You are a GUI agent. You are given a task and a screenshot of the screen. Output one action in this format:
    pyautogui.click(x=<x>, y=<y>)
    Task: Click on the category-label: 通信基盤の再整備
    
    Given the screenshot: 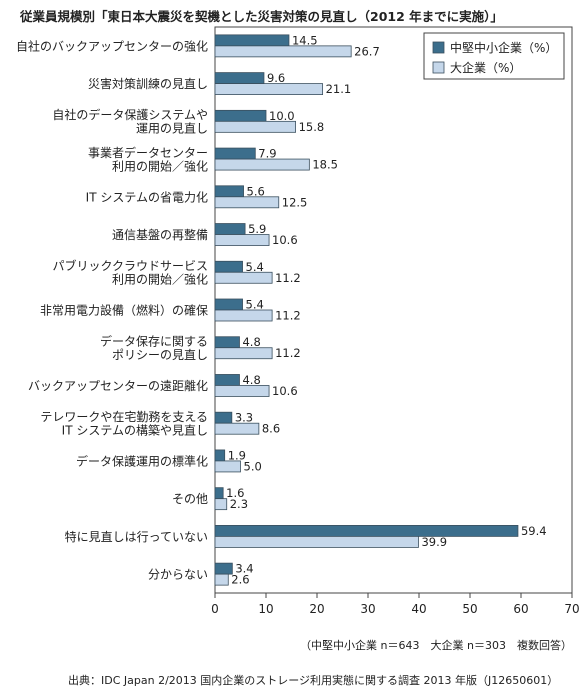 What is the action you would take?
    pyautogui.click(x=160, y=234)
    